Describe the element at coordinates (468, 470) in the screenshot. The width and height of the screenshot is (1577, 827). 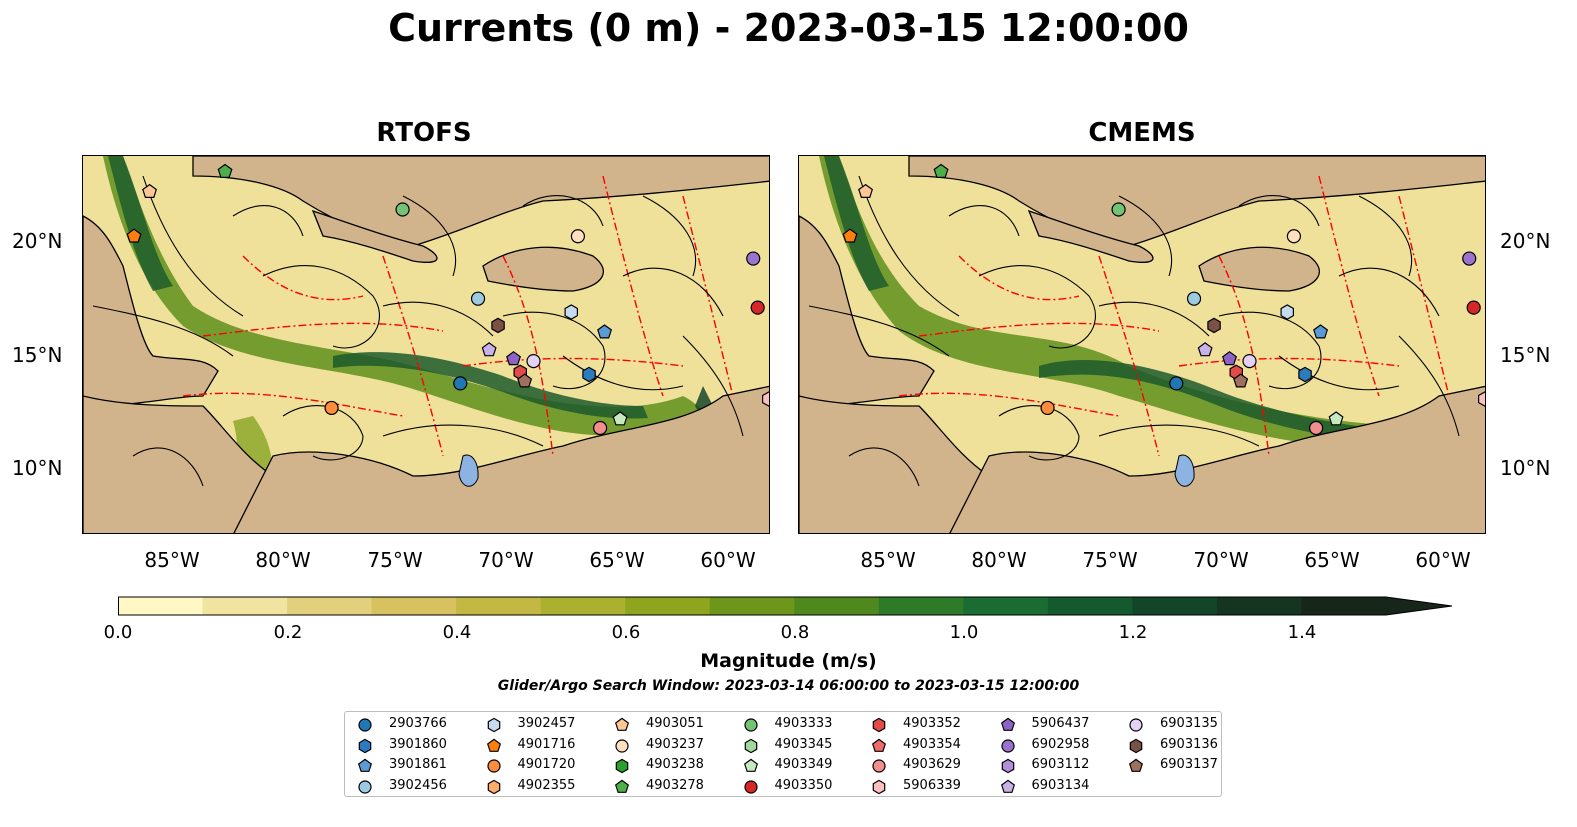
I see `lake-maracaibo` at that location.